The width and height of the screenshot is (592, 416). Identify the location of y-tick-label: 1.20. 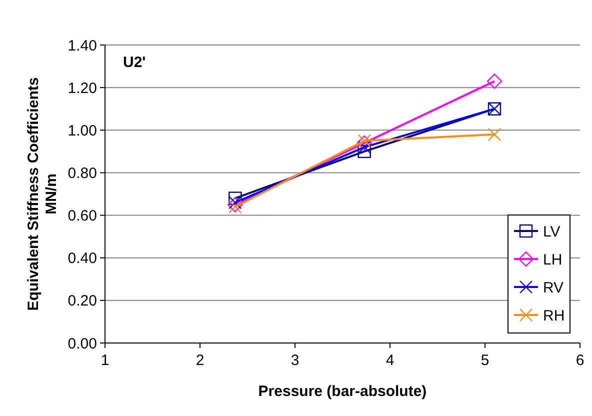
(82, 88).